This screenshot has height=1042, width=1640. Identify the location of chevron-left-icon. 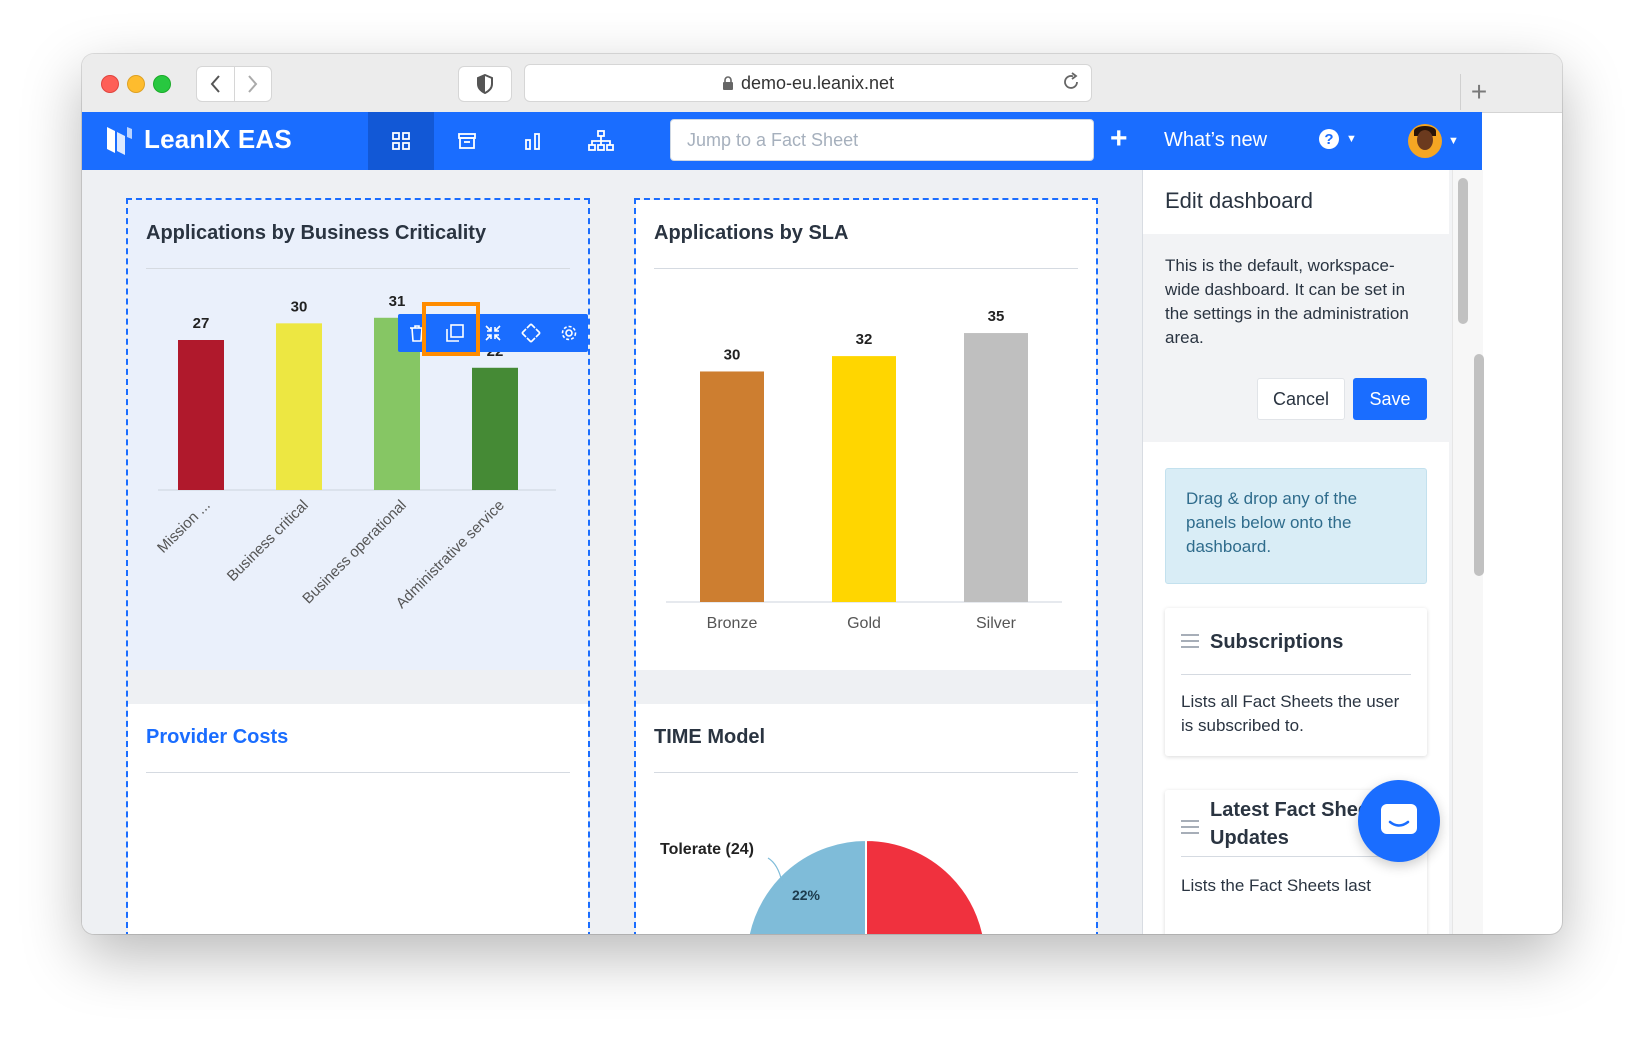
(215, 84).